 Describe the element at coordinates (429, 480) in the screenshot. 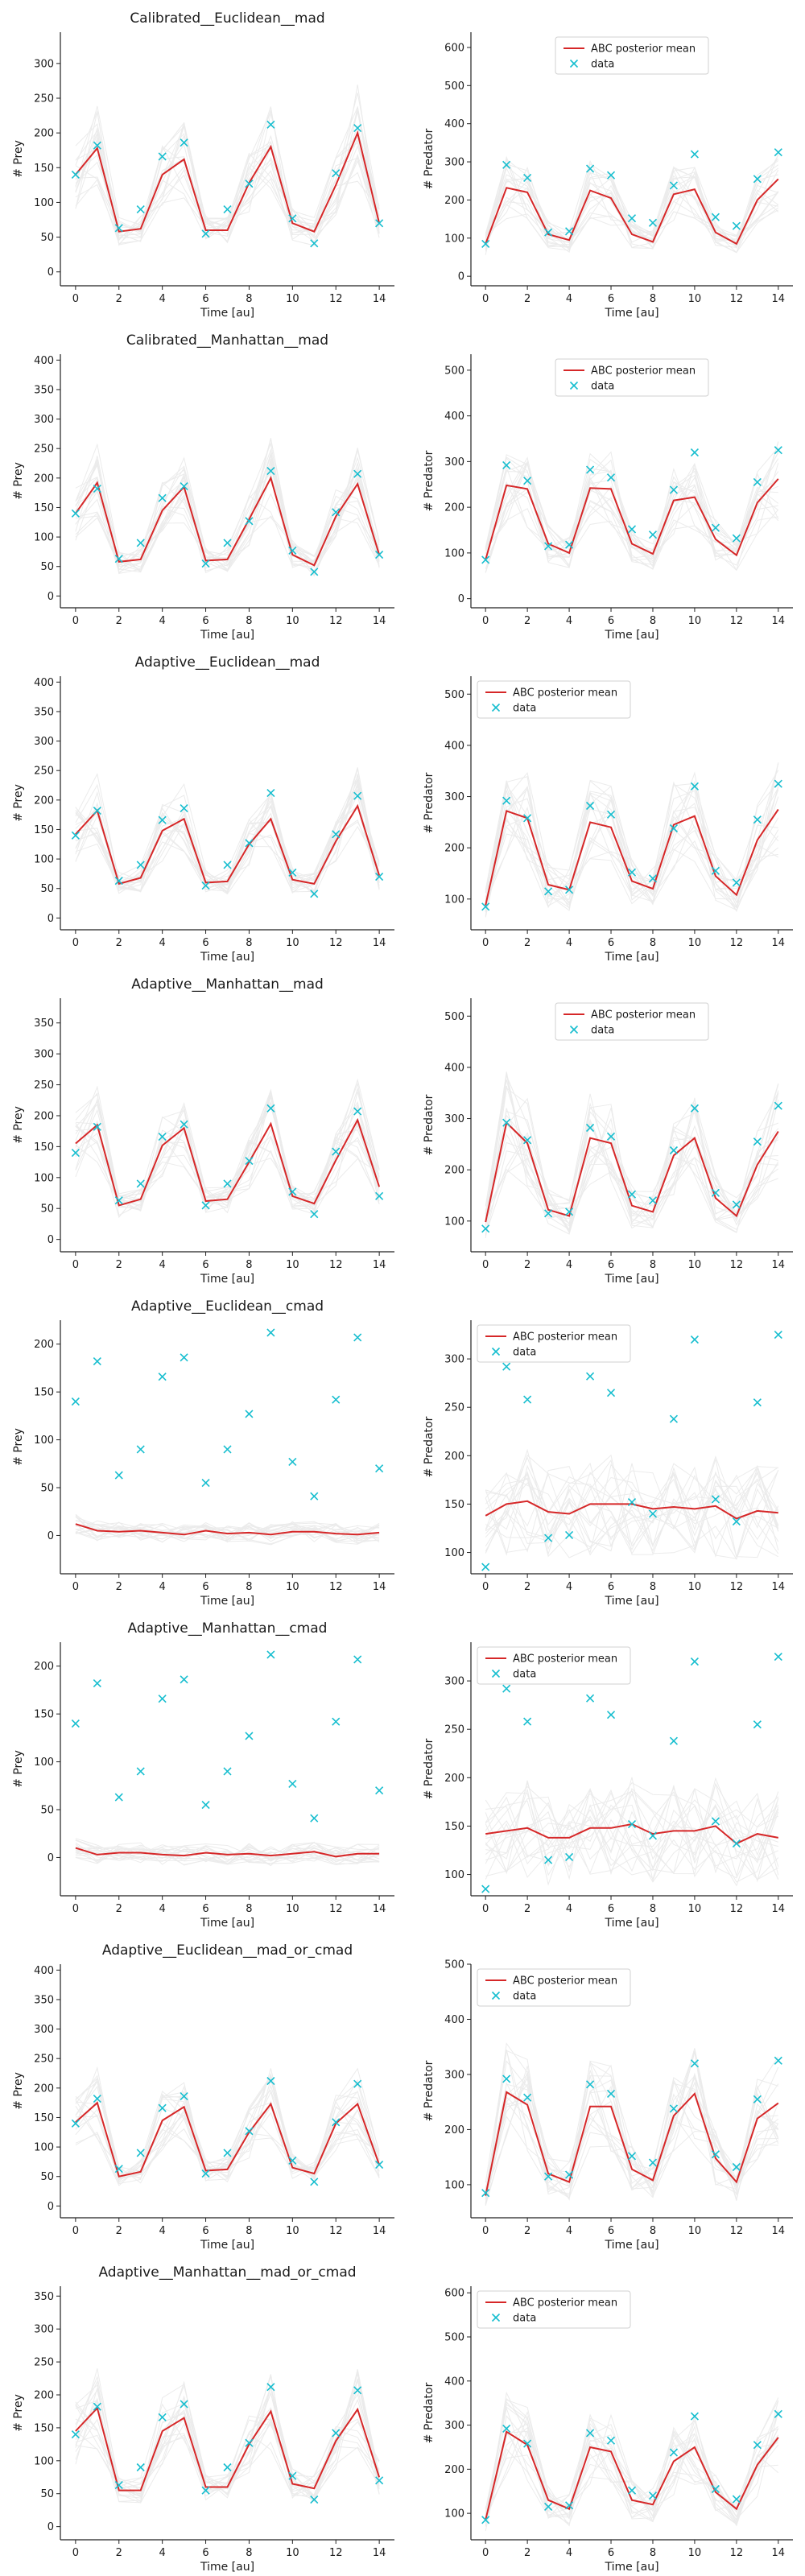

I see `y-axis-label: # Predator` at that location.